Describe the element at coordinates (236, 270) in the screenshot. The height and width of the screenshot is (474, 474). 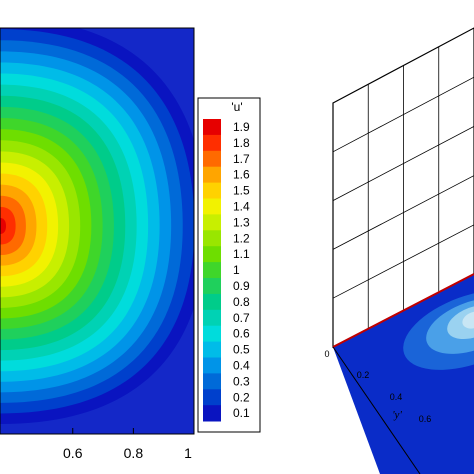
I see `legend-label: 1` at that location.